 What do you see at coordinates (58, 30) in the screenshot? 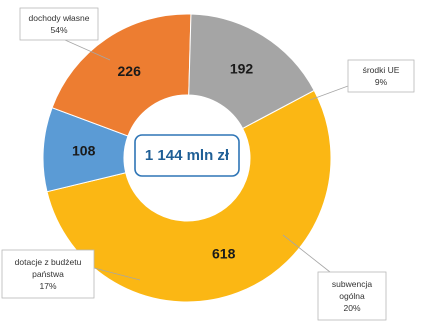
I see `callout-percent: 54%` at bounding box center [58, 30].